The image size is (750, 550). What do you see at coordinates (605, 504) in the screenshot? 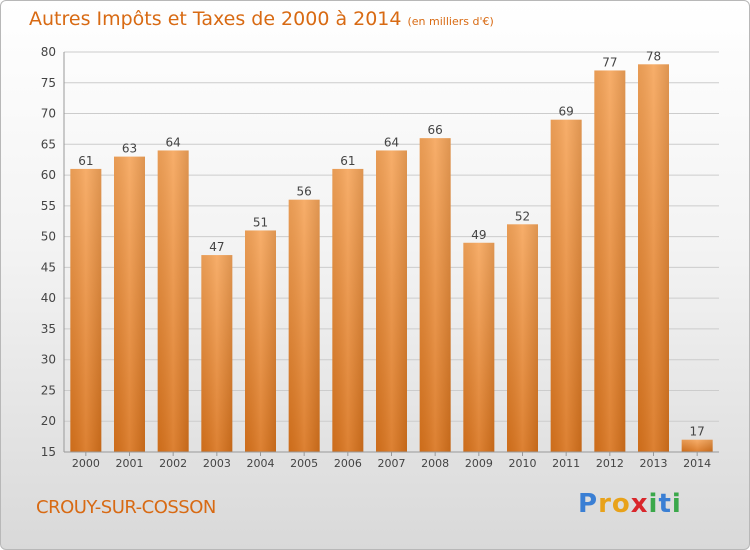
I see `logo-letter: r` at bounding box center [605, 504].